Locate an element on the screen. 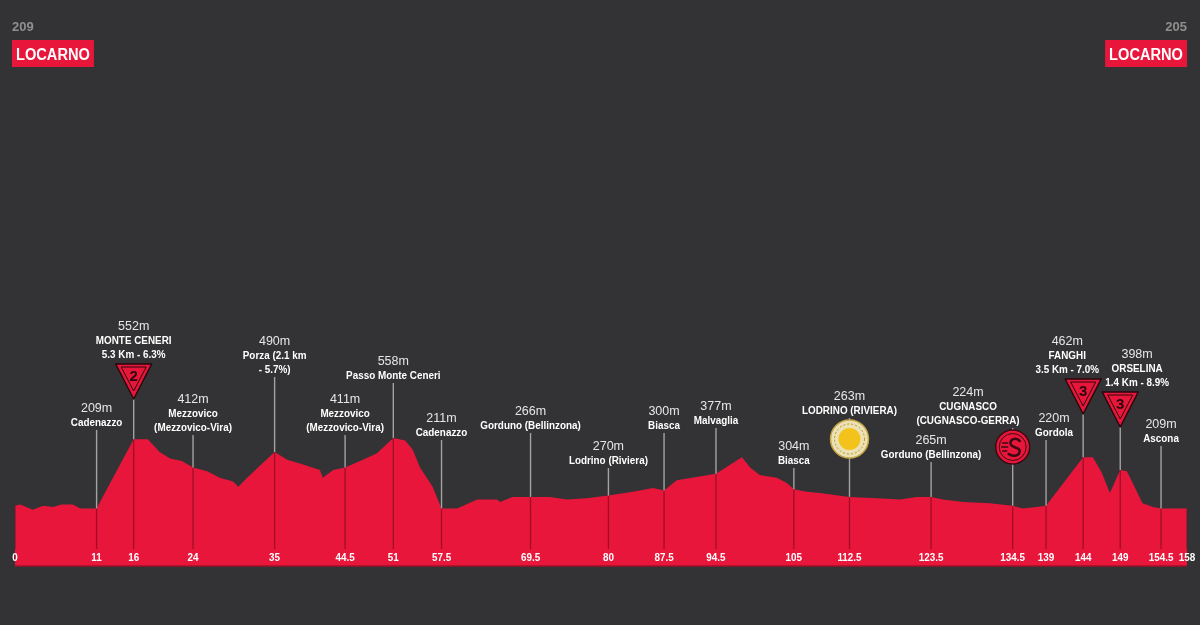 This screenshot has width=1200, height=625. x-tick-label: 44.5 is located at coordinates (345, 557).